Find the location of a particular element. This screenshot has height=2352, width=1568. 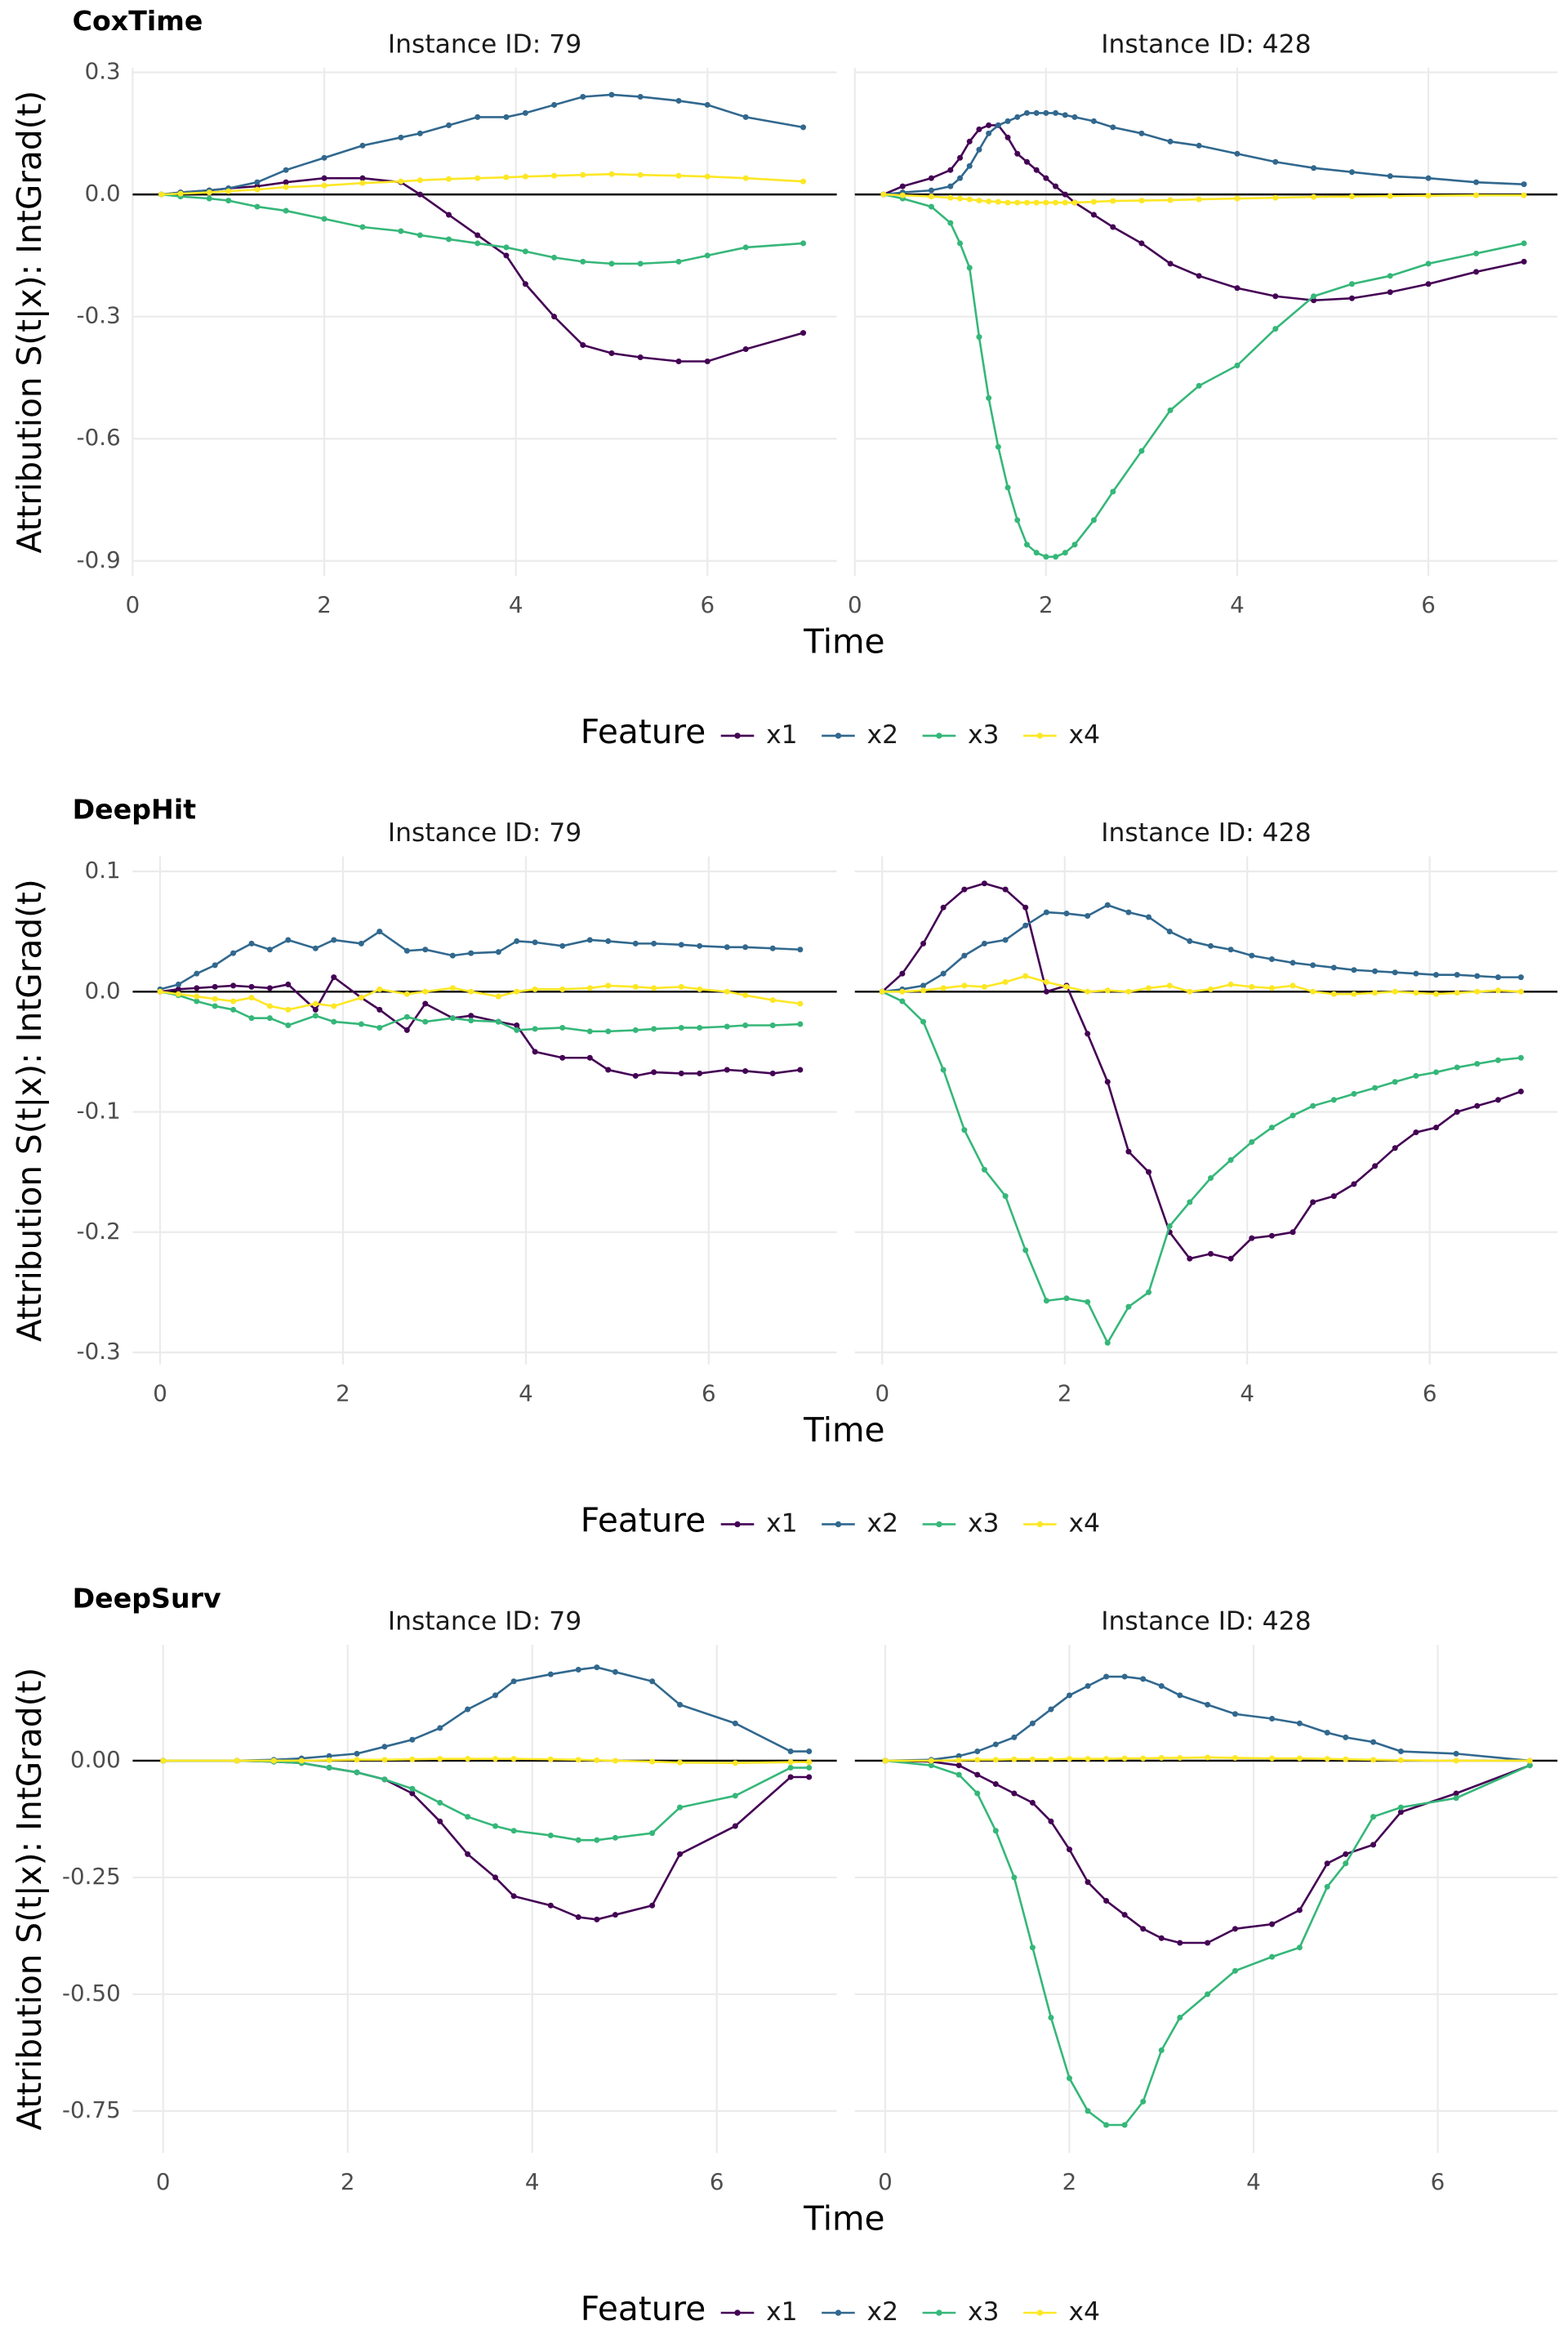

x-tick-label: 6 is located at coordinates (1428, 604).